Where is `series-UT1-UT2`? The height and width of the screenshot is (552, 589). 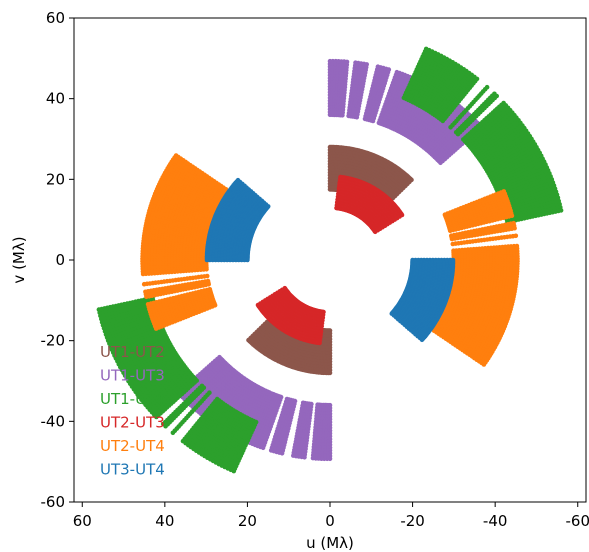
series-UT1-UT2 is located at coordinates (330, 260).